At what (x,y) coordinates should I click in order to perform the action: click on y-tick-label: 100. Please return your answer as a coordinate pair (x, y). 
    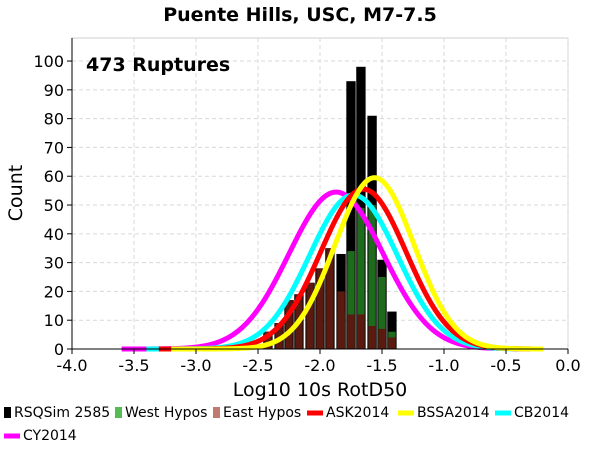
    Looking at the image, I should click on (48, 61).